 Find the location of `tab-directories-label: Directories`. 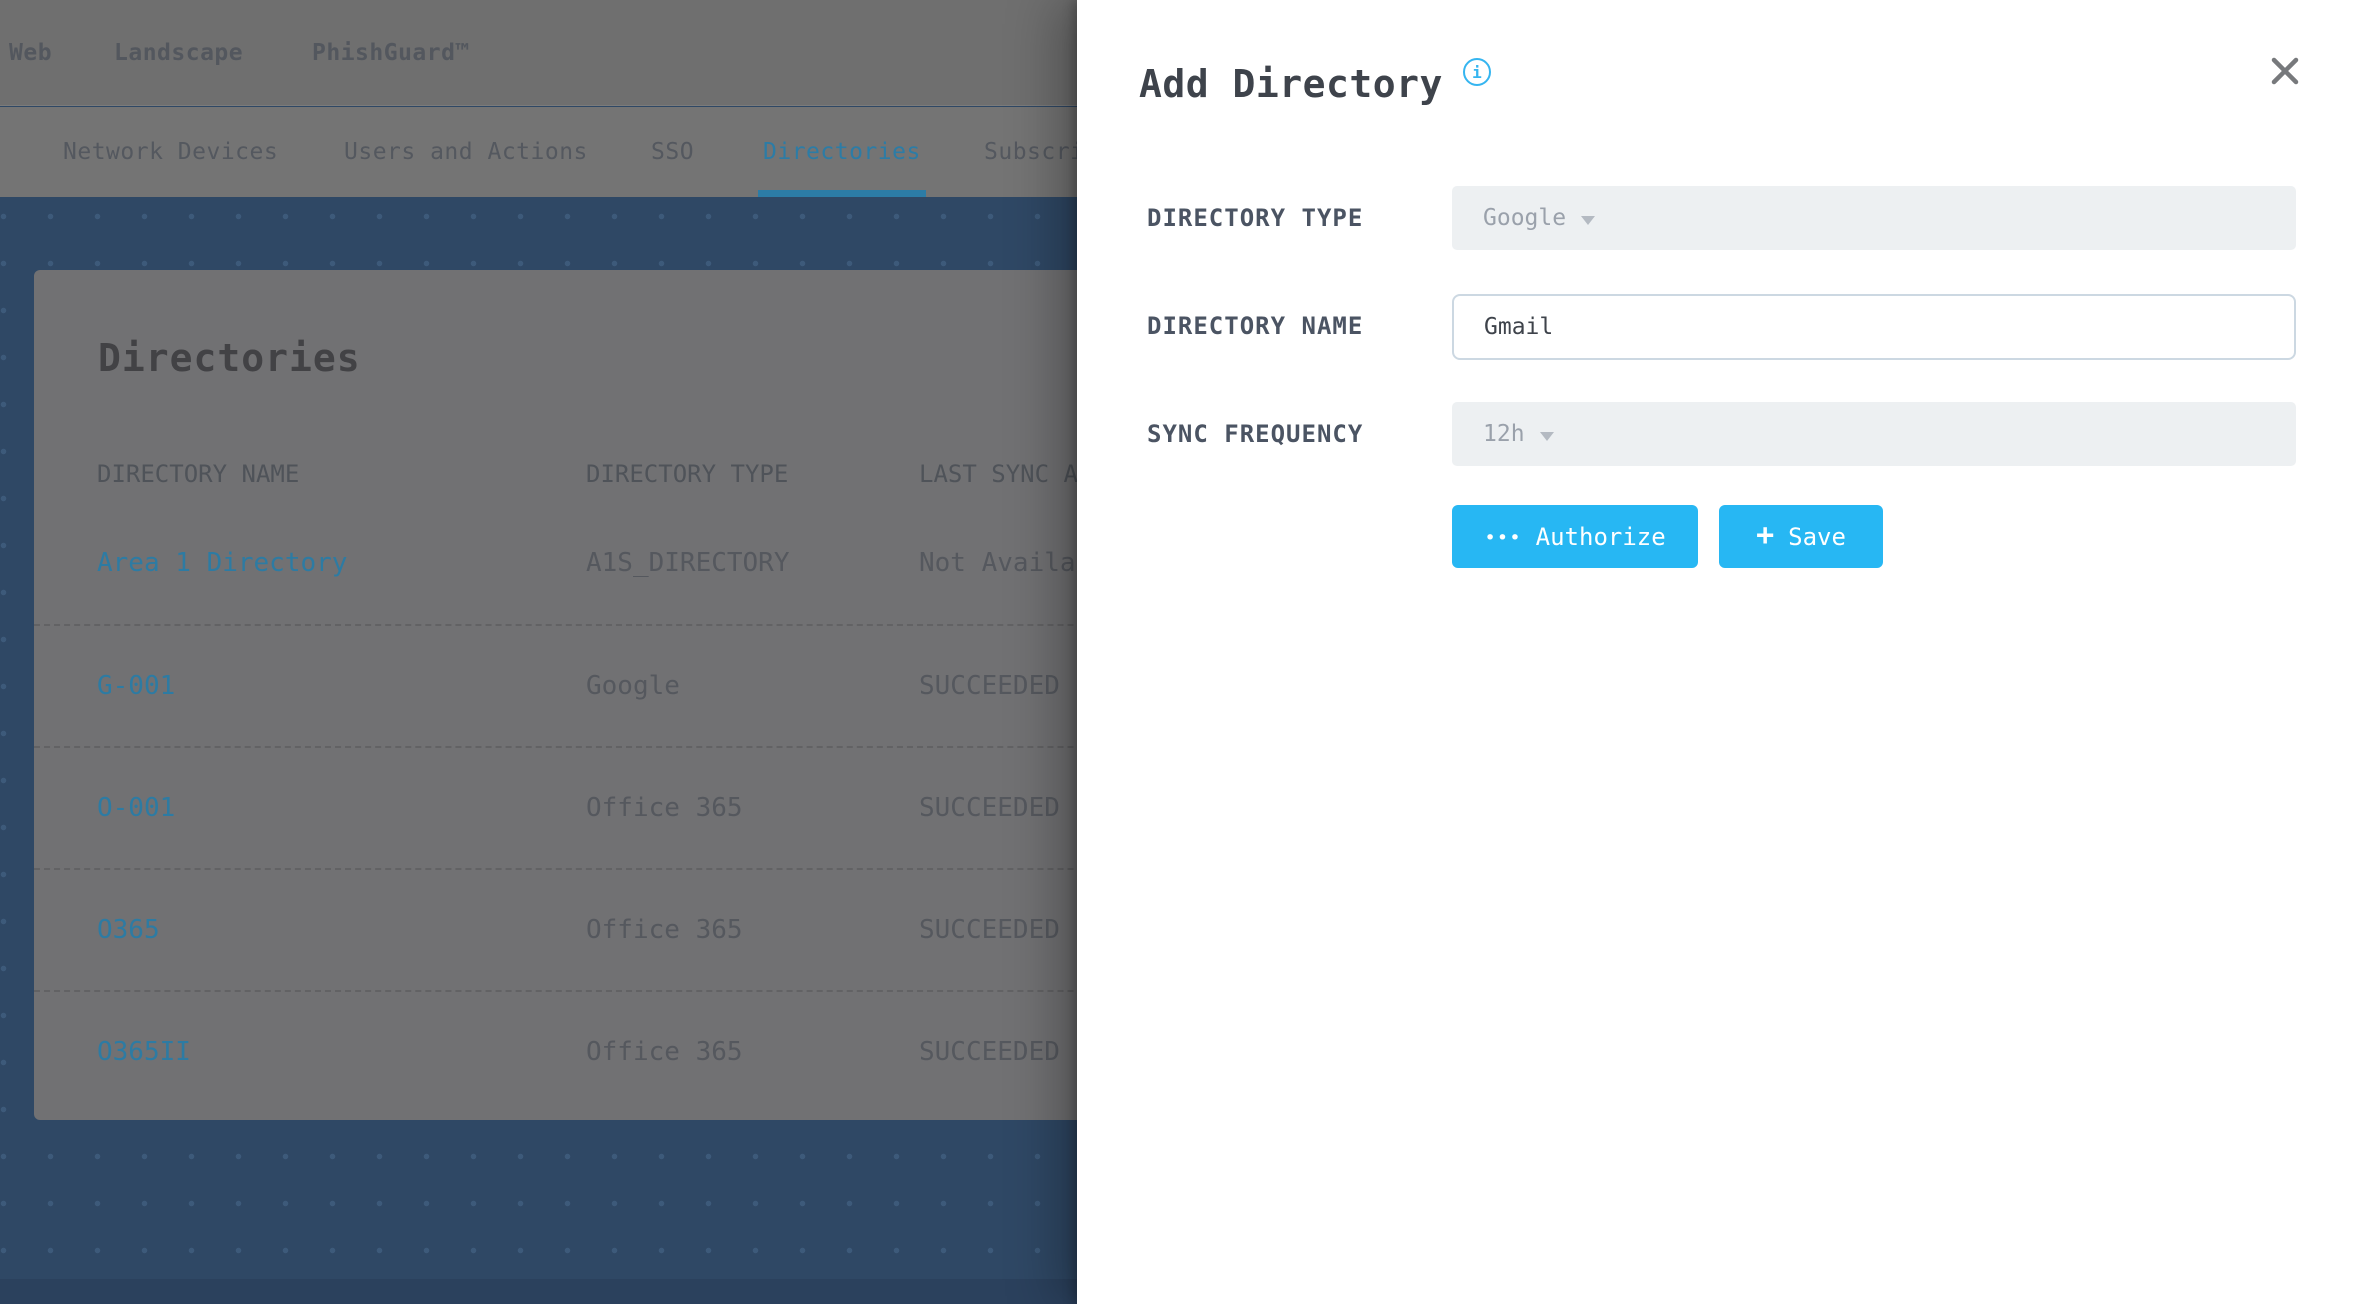

tab-directories-label: Directories is located at coordinates (842, 152).